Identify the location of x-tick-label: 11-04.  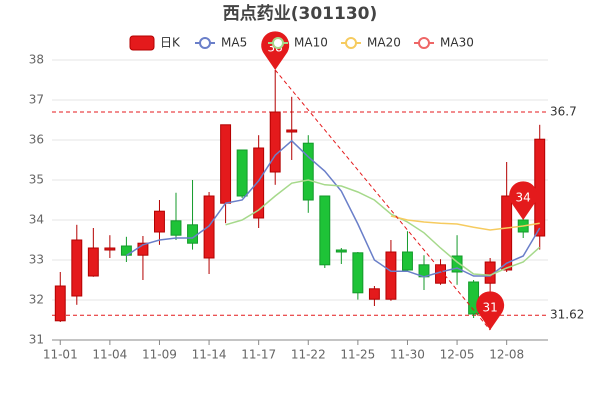
(109, 355).